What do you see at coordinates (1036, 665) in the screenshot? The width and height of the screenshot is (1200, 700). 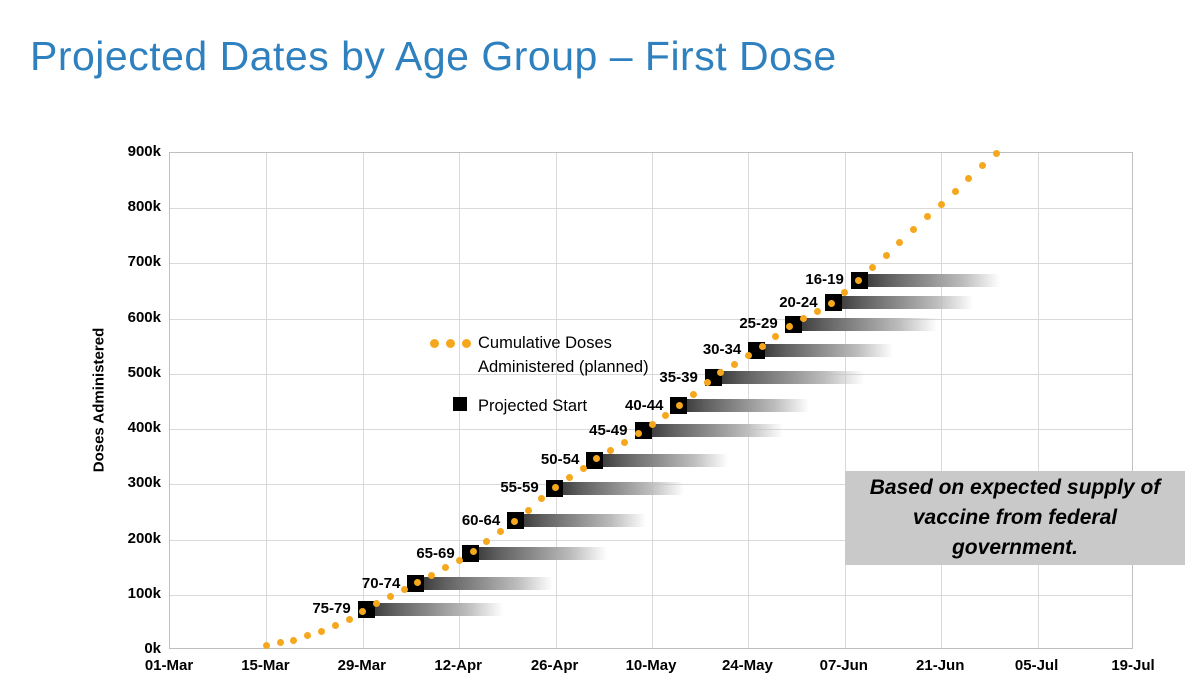 I see `x-tick-label: 05-Jul` at bounding box center [1036, 665].